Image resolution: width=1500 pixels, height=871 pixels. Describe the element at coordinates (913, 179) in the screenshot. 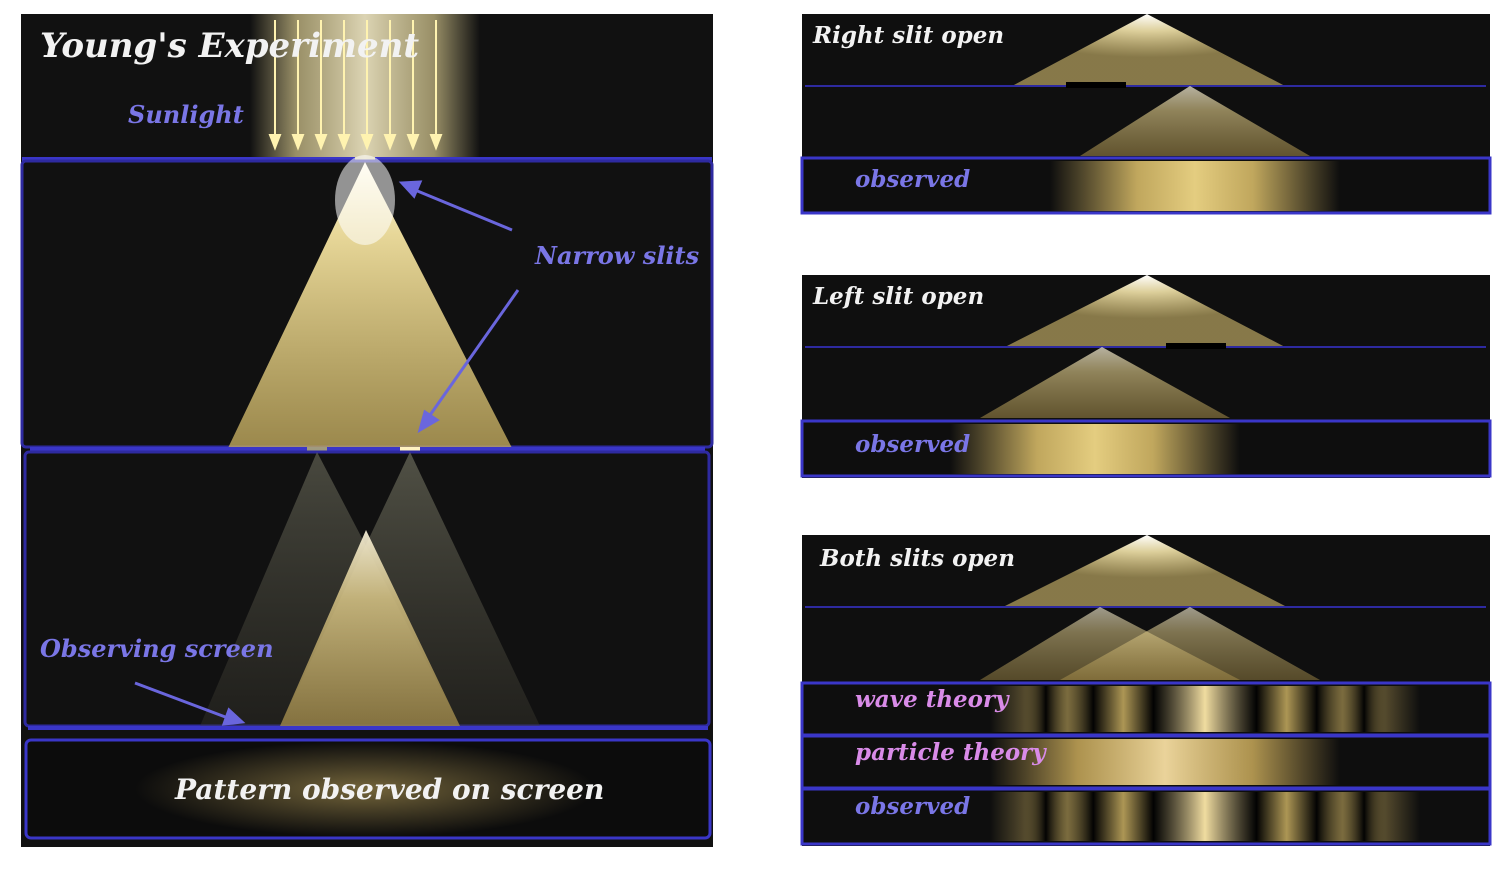

I see `panel-right-observed-label: observed` at that location.